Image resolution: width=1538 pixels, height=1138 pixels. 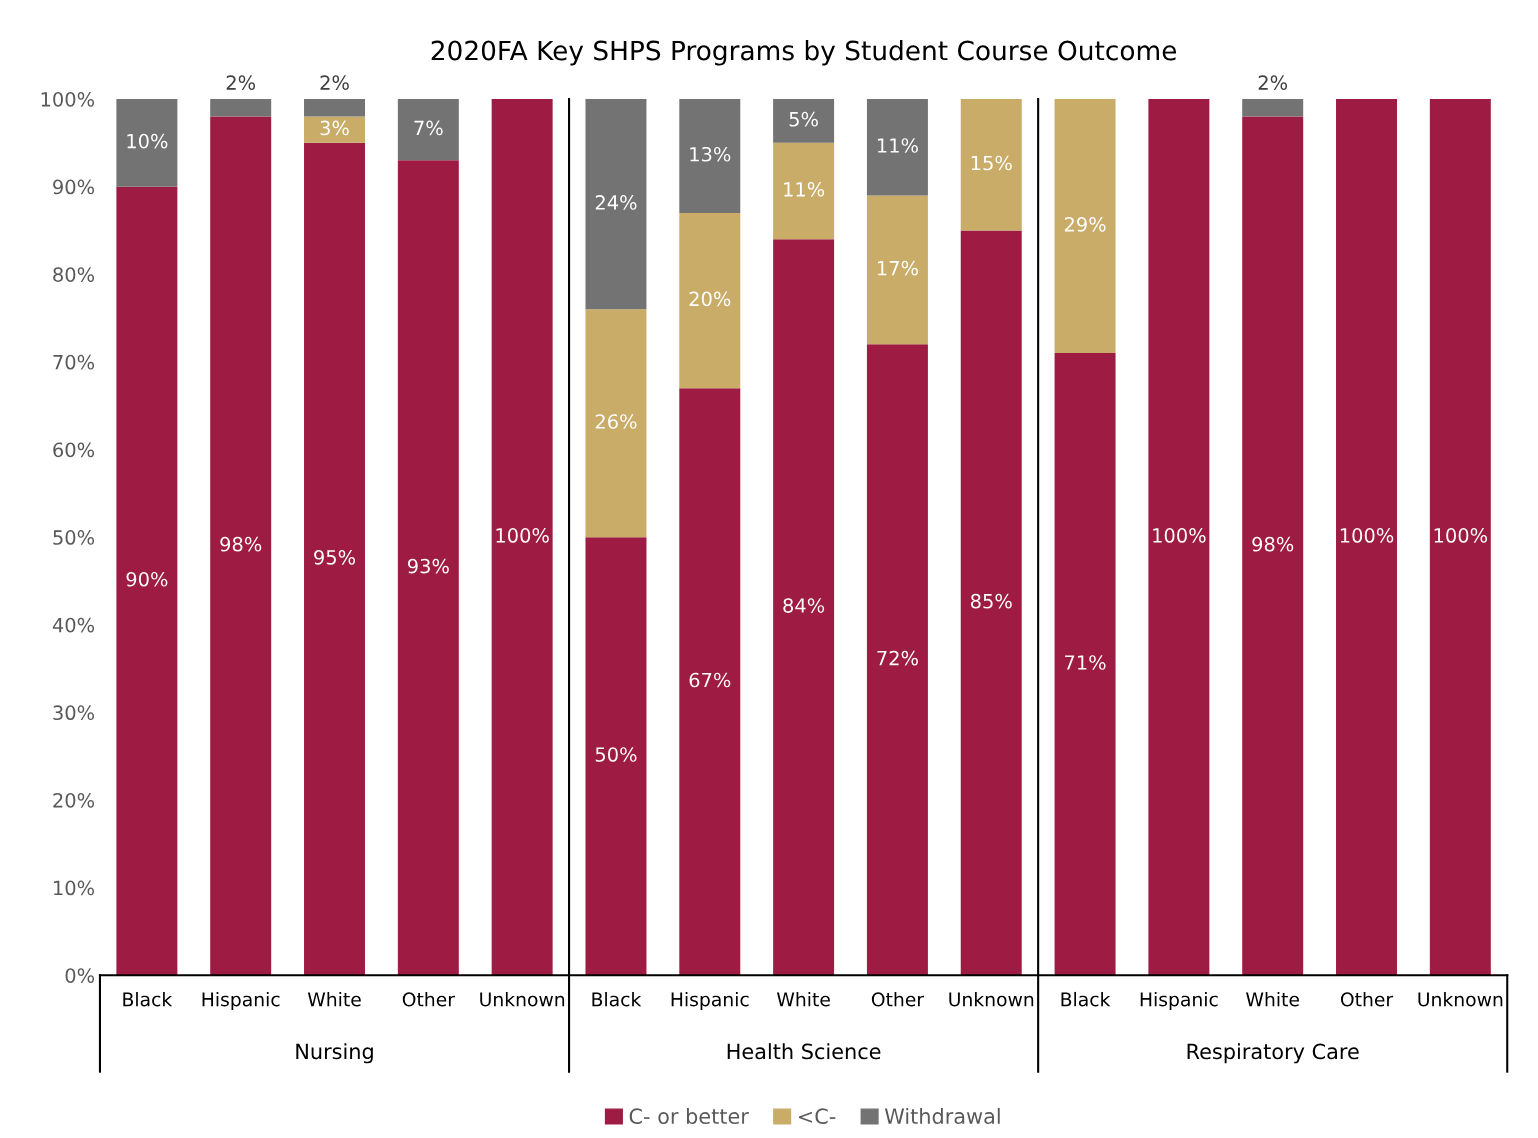 I want to click on text: Health Science, so click(x=804, y=1051).